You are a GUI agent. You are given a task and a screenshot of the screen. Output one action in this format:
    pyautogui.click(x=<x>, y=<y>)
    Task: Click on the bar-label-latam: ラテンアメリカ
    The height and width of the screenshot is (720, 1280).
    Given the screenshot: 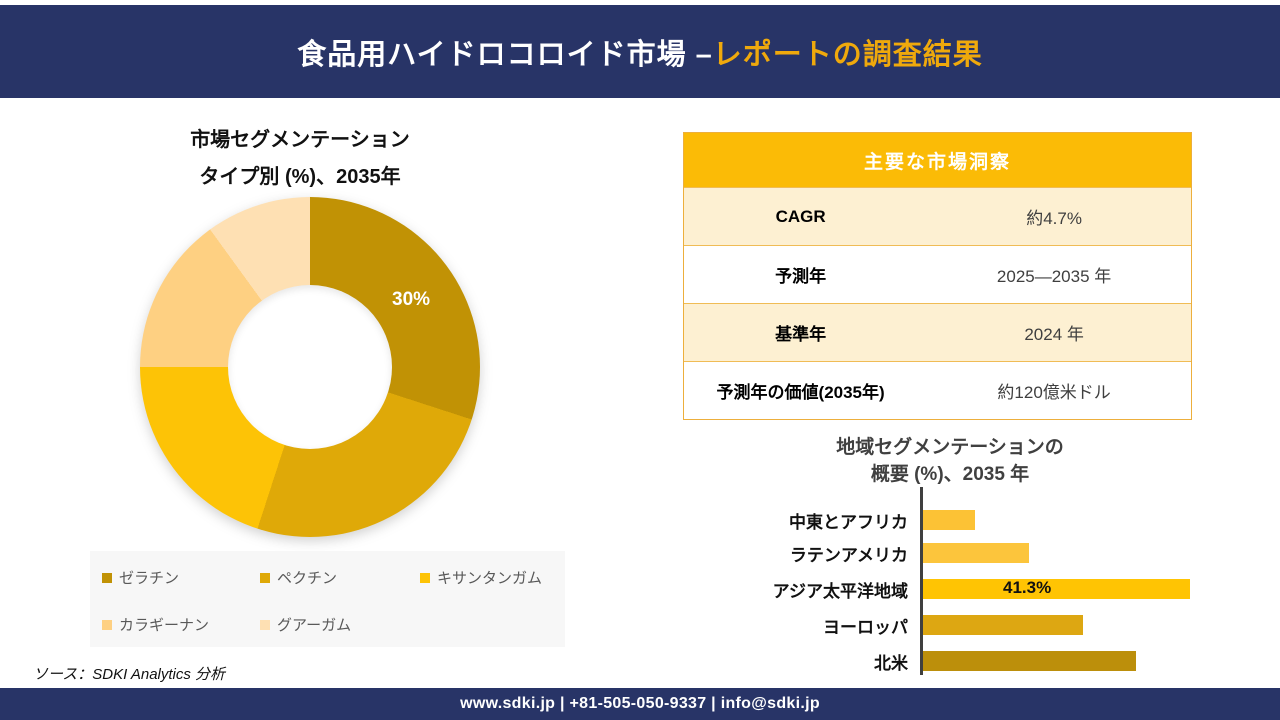 What is the action you would take?
    pyautogui.click(x=848, y=555)
    